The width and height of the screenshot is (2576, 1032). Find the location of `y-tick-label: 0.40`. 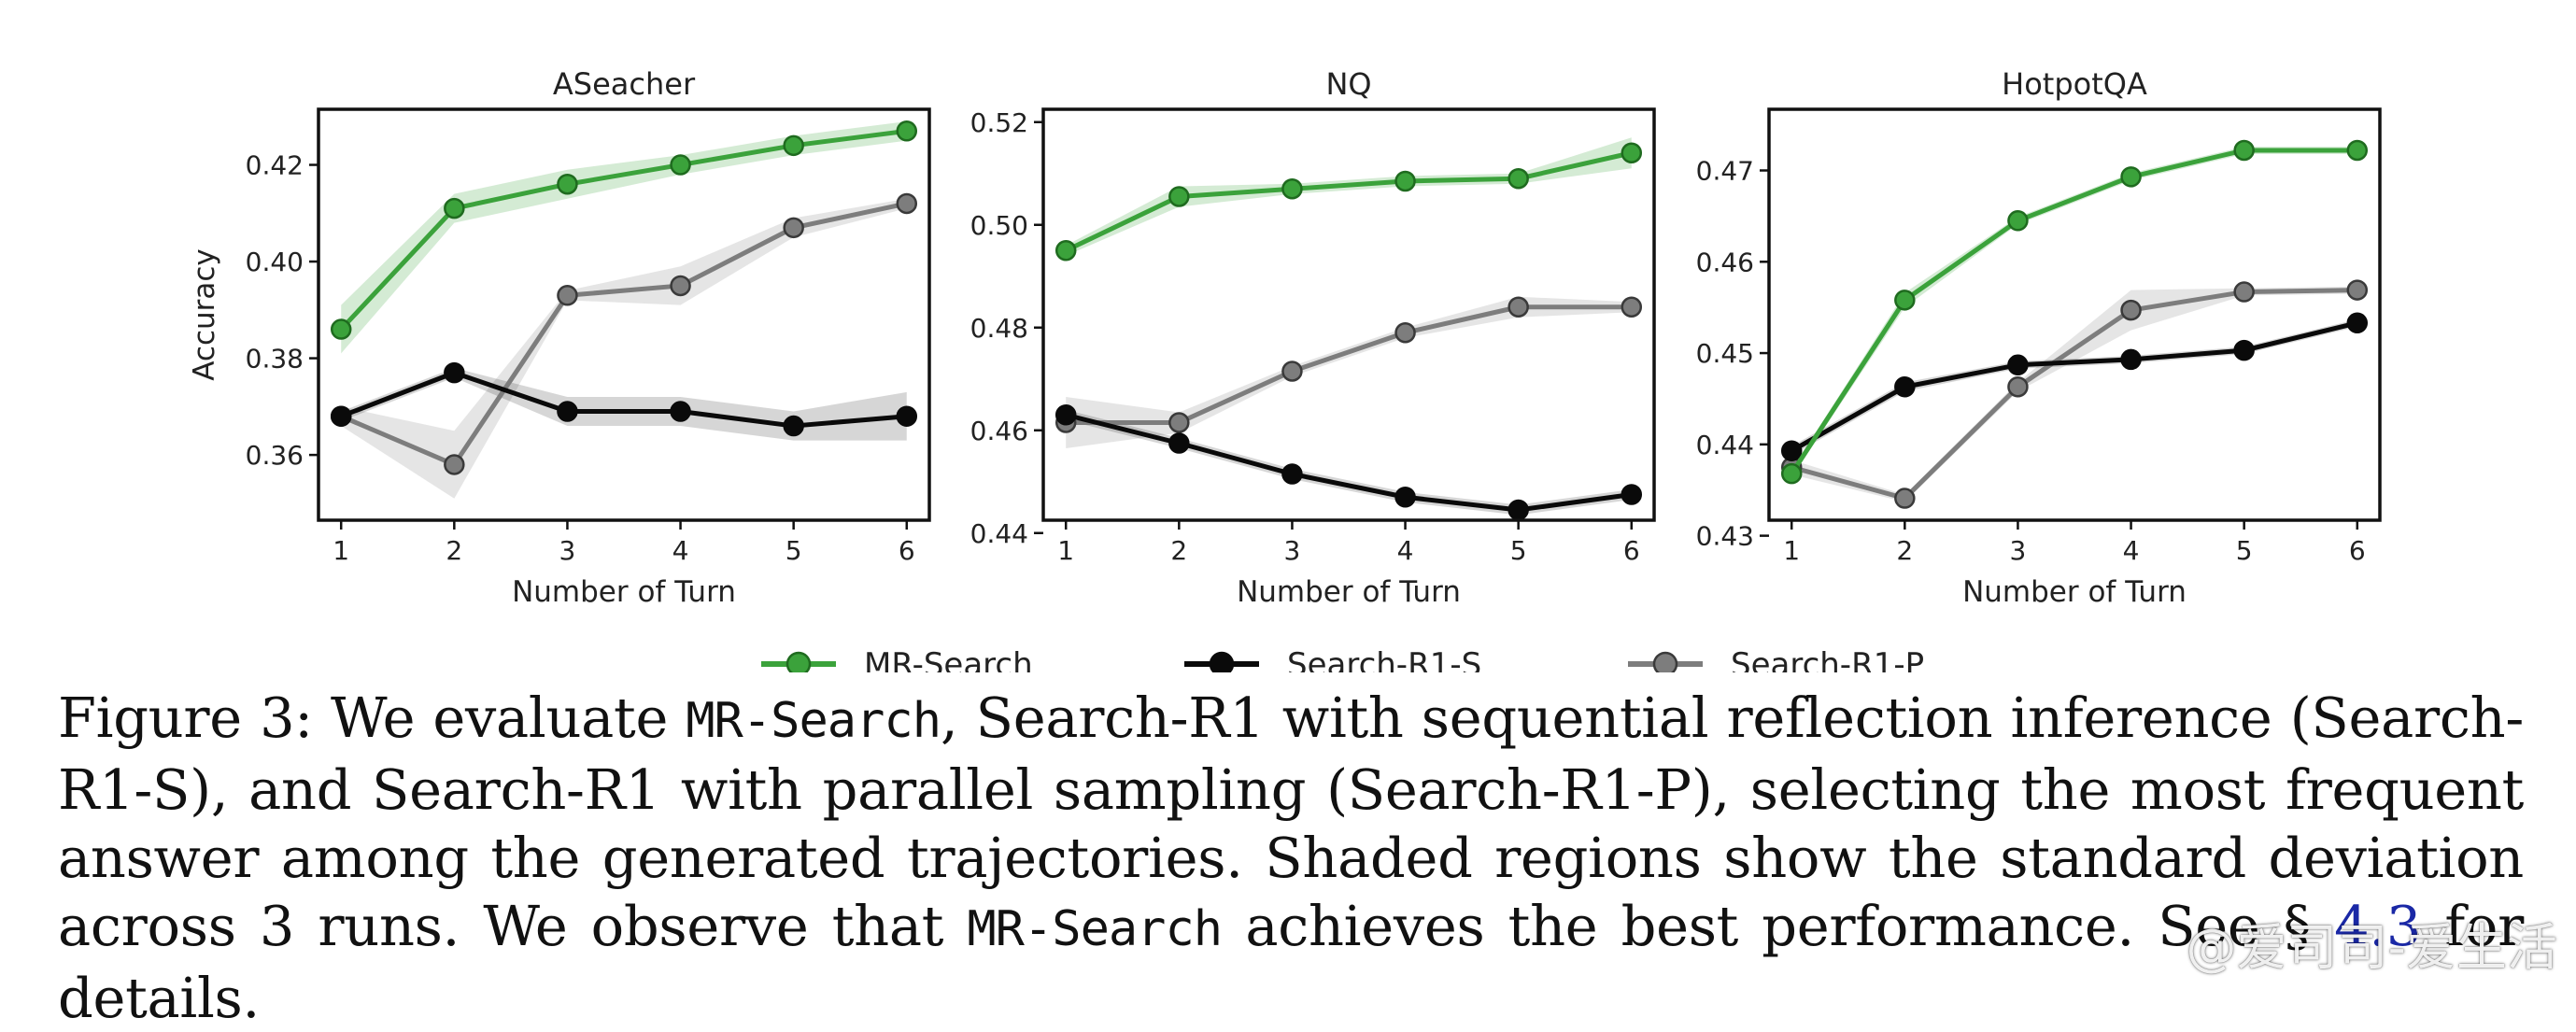

y-tick-label: 0.40 is located at coordinates (275, 262).